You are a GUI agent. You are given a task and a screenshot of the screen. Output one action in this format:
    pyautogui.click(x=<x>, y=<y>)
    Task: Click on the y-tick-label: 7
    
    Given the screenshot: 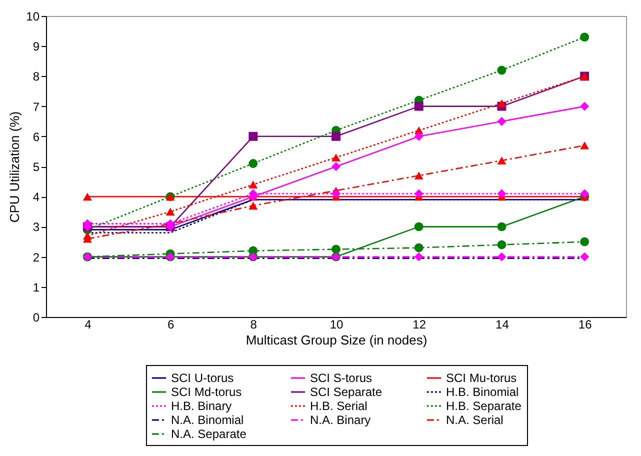 What is the action you would take?
    pyautogui.click(x=36, y=107)
    